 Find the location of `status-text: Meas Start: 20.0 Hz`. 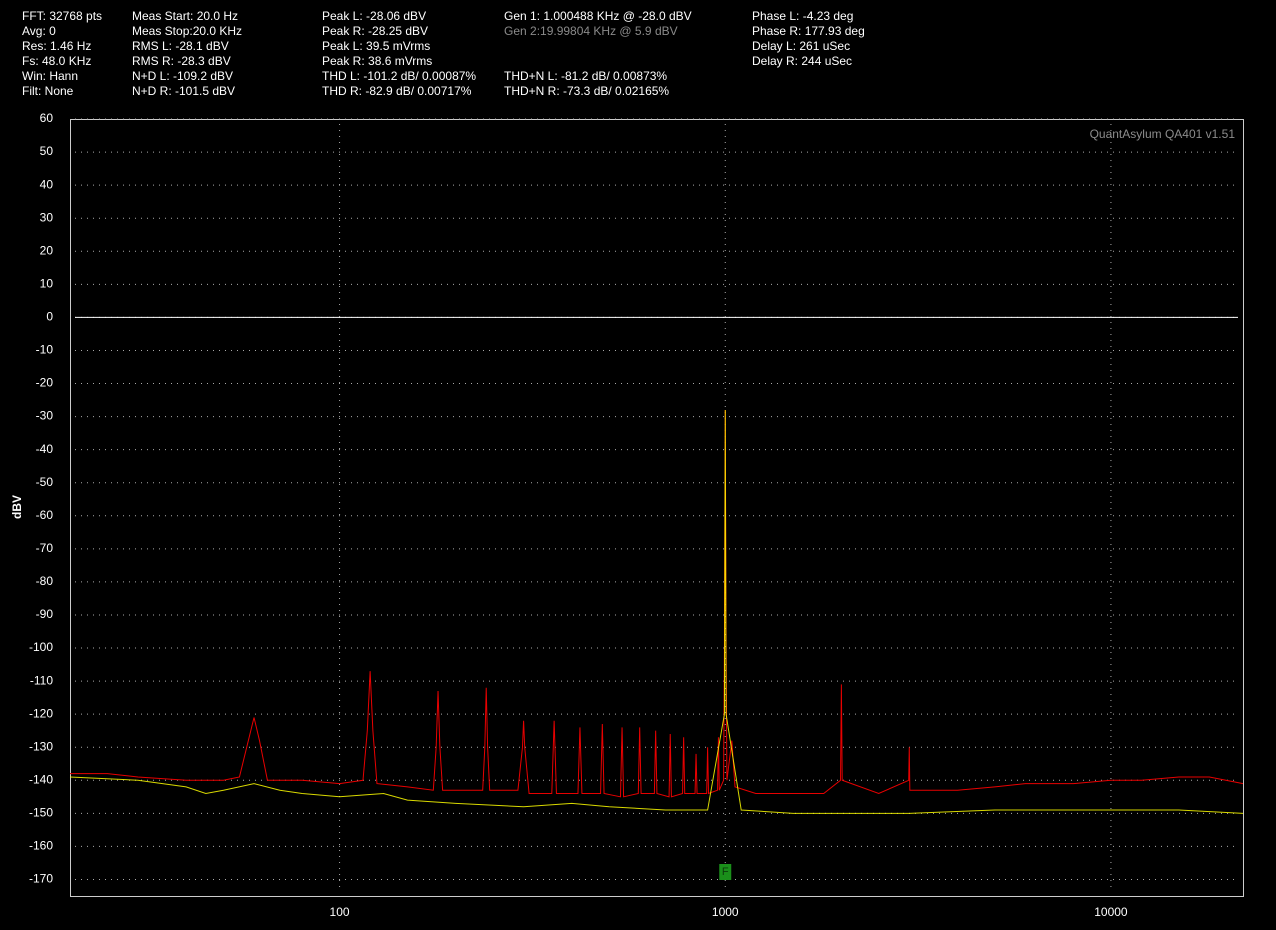

status-text: Meas Start: 20.0 Hz is located at coordinates (185, 16).